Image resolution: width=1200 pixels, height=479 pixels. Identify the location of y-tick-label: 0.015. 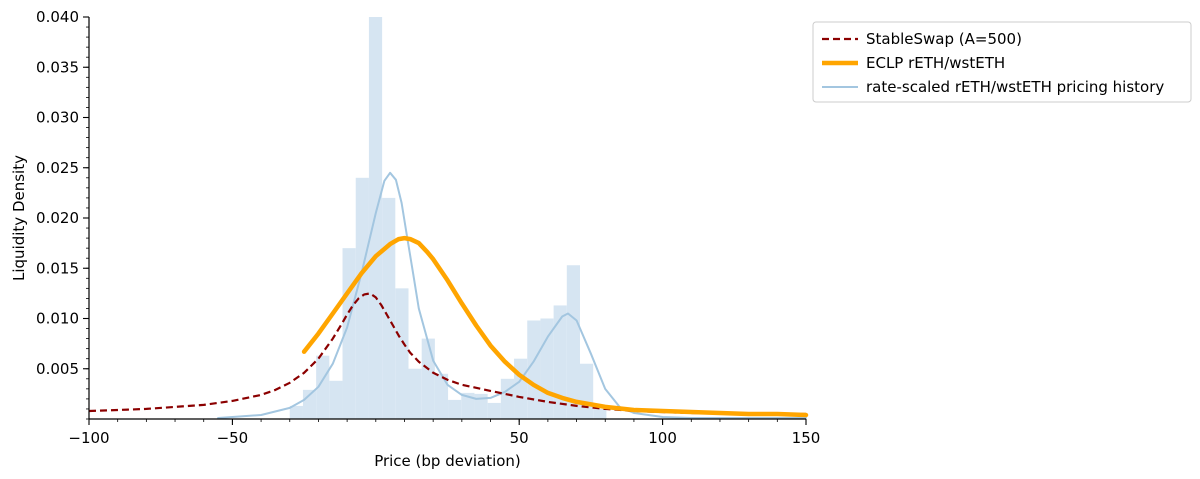
(57, 268).